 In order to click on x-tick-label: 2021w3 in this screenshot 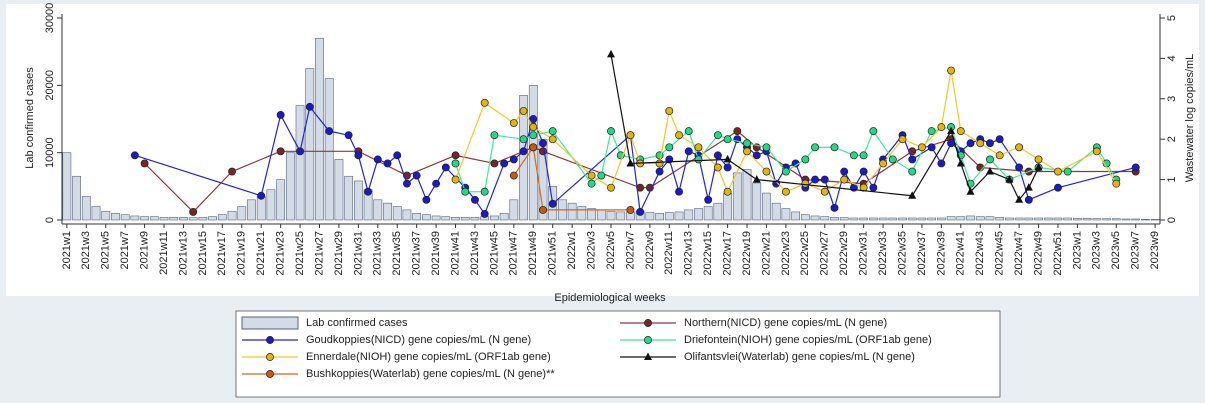, I will do `click(86, 250)`.